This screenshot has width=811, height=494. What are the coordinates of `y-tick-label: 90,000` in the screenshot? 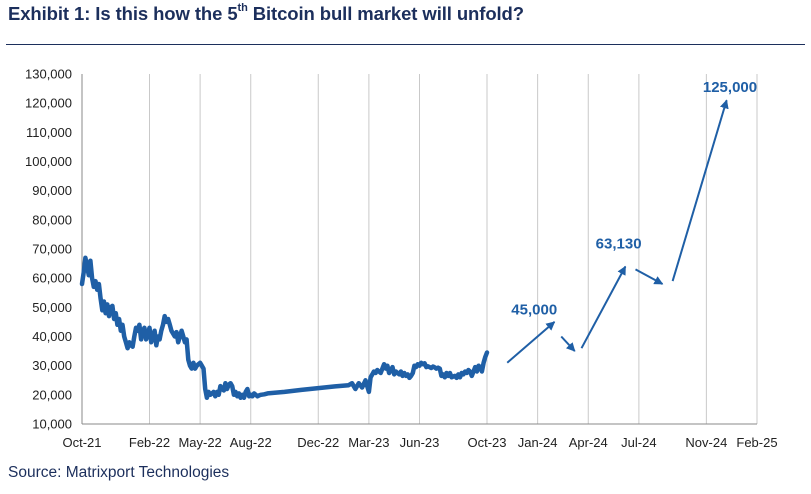 It's located at (52, 190).